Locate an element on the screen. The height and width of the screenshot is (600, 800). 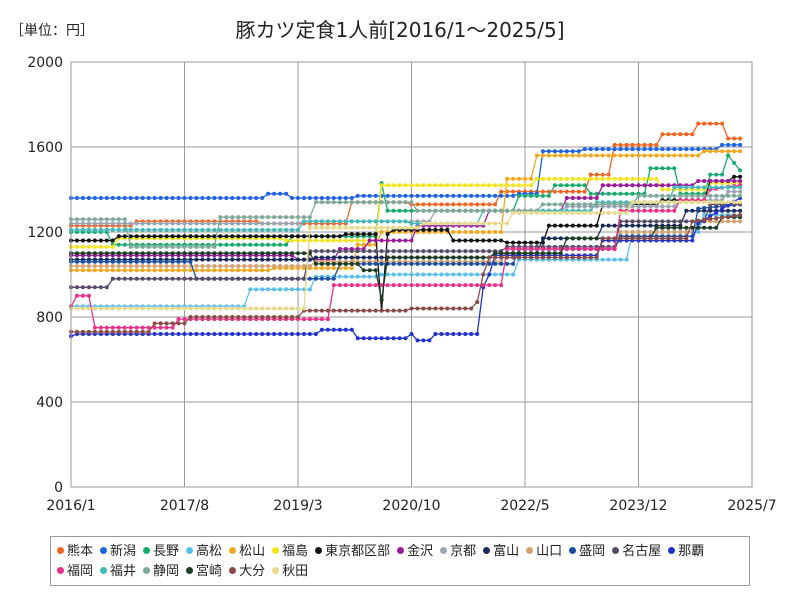
series-静岡 is located at coordinates (406, 221).